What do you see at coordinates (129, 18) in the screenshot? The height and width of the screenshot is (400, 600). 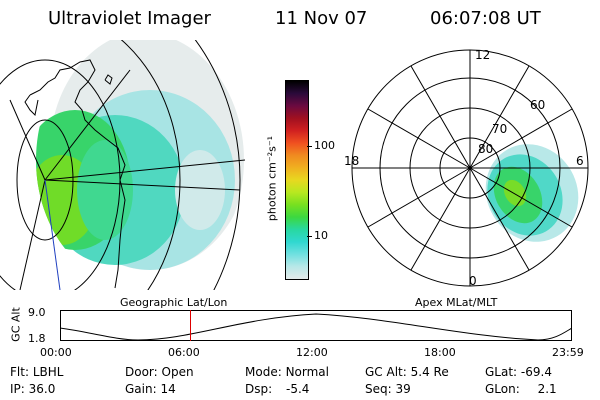 I see `app-title: Ultraviolet Imager` at bounding box center [129, 18].